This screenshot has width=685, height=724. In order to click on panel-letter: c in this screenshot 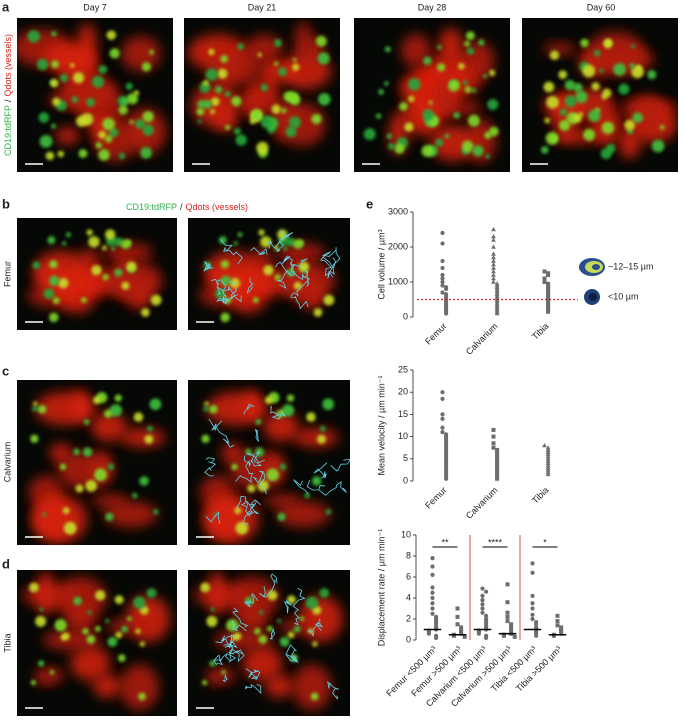, I will do `click(5, 370)`.